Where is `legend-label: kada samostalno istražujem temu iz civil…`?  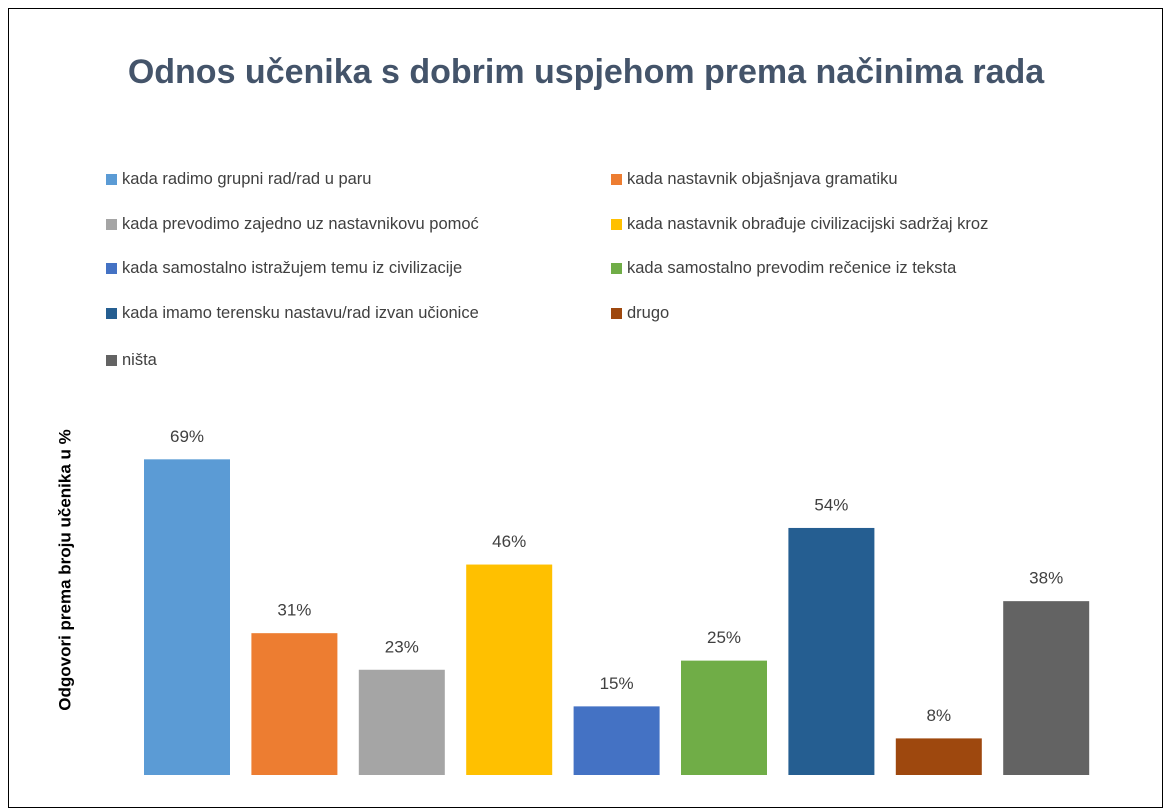
legend-label: kada samostalno istražujem temu iz civil… is located at coordinates (292, 268).